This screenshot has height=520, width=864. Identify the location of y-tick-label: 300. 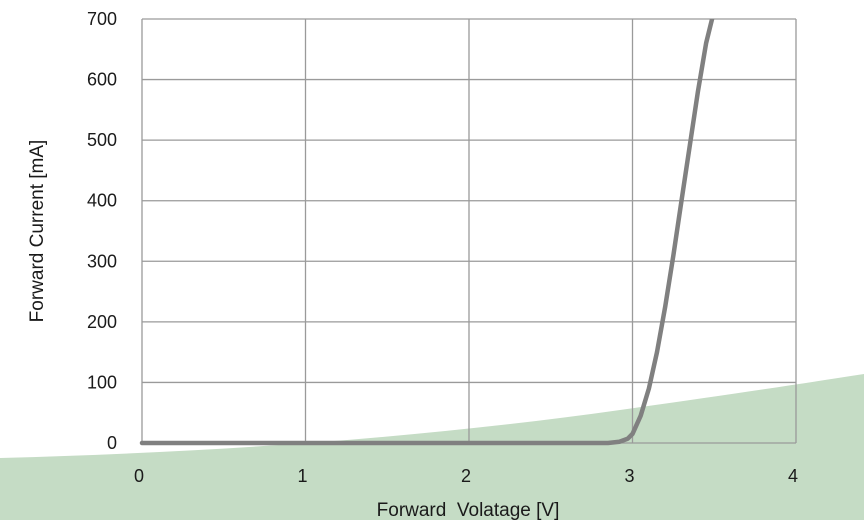
(102, 261).